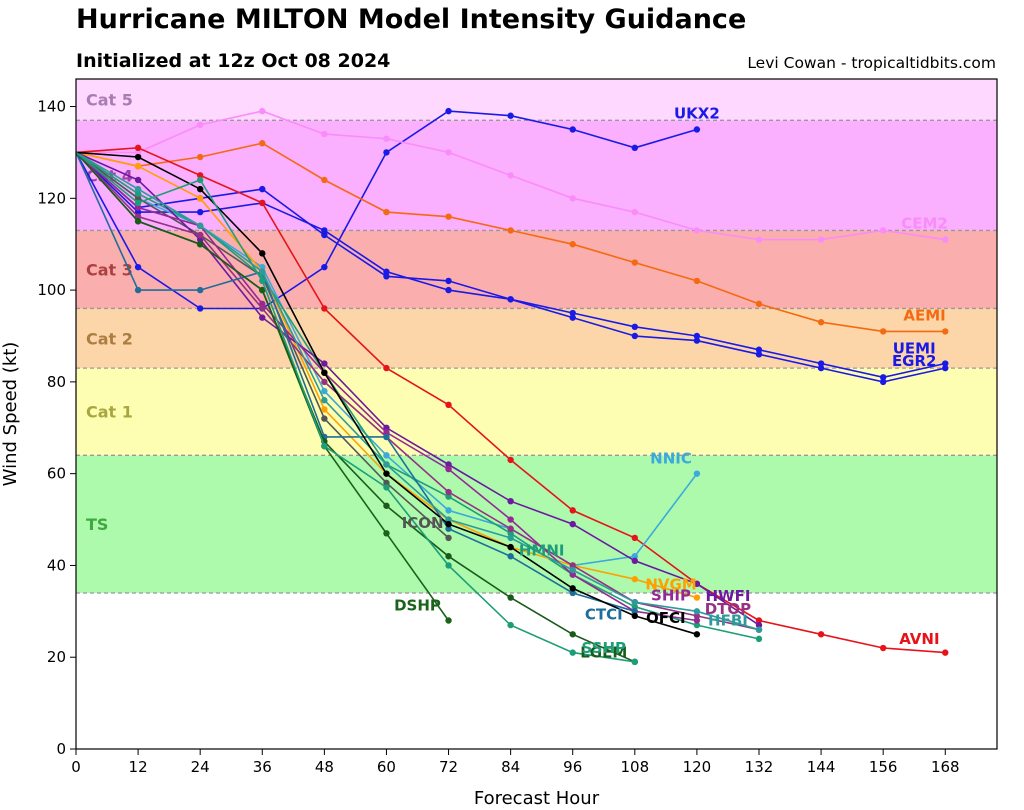 This screenshot has height=810, width=1024. What do you see at coordinates (759, 767) in the screenshot?
I see `x-tick-label-132: 132` at bounding box center [759, 767].